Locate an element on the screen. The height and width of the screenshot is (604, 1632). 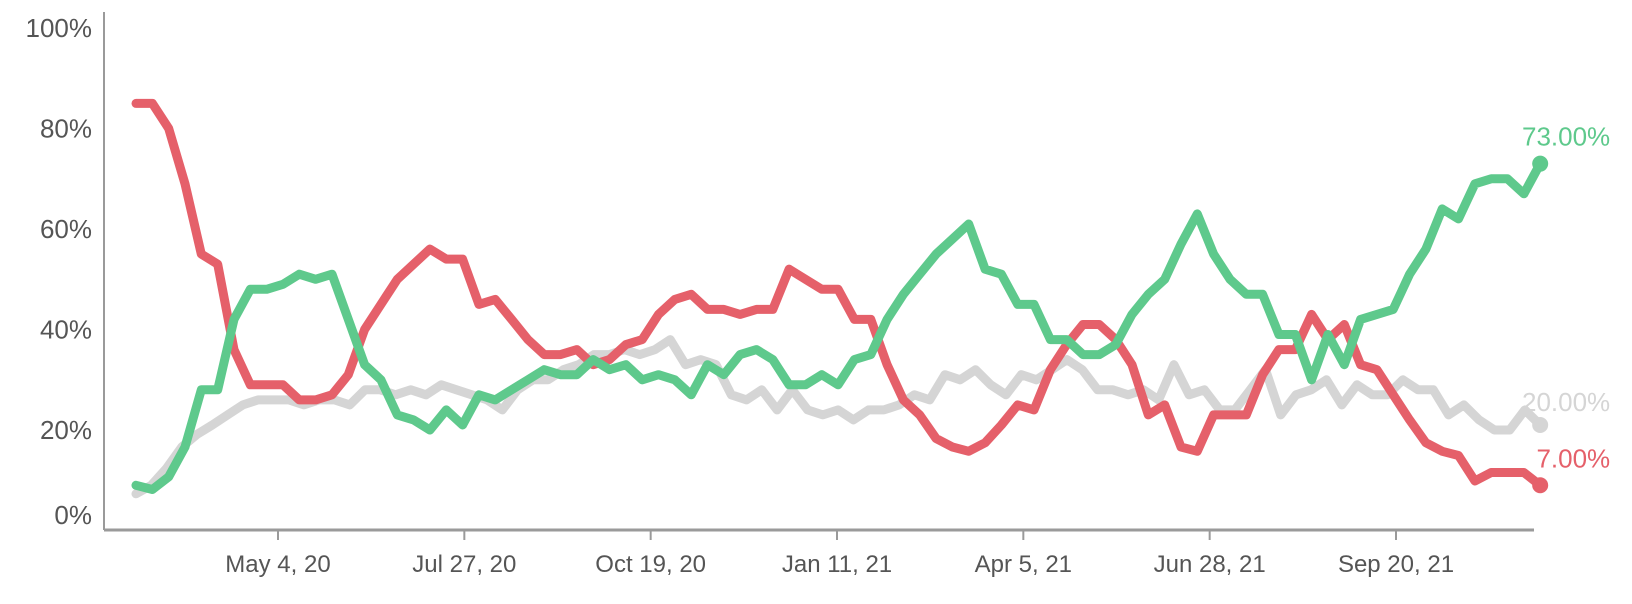
series-end-label: 73.00% is located at coordinates (1566, 137).